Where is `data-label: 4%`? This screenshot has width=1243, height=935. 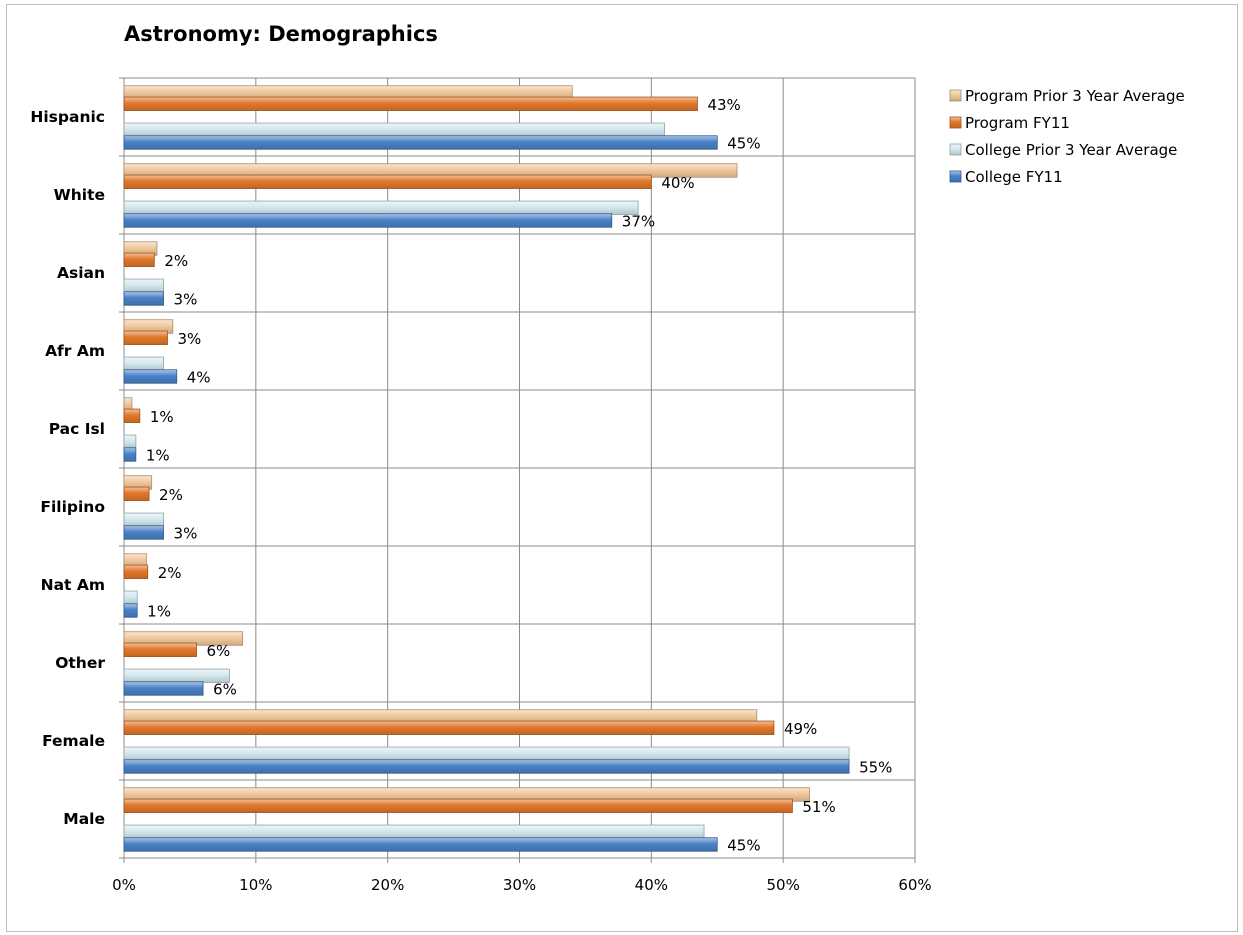
data-label: 4% is located at coordinates (199, 378).